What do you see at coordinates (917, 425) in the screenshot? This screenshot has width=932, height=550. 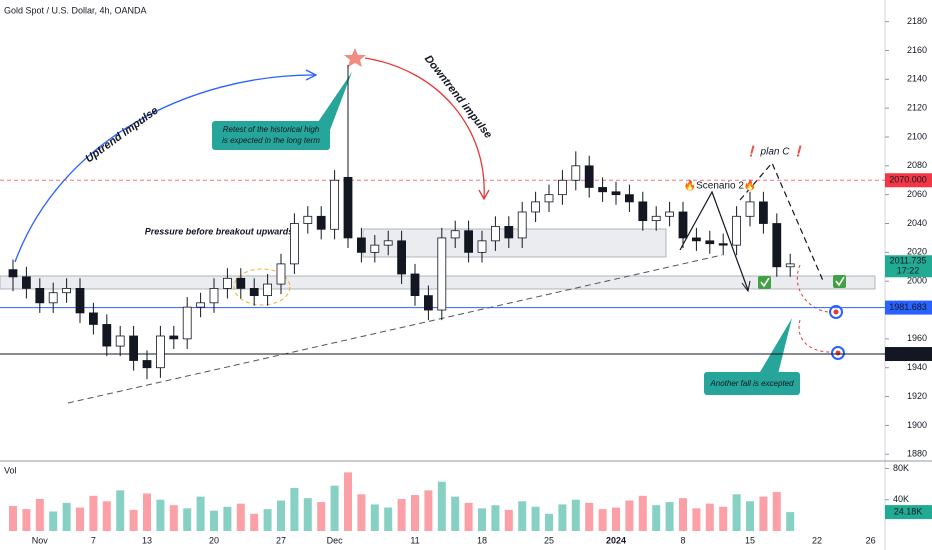 I see `y-tick-label: 1900` at bounding box center [917, 425].